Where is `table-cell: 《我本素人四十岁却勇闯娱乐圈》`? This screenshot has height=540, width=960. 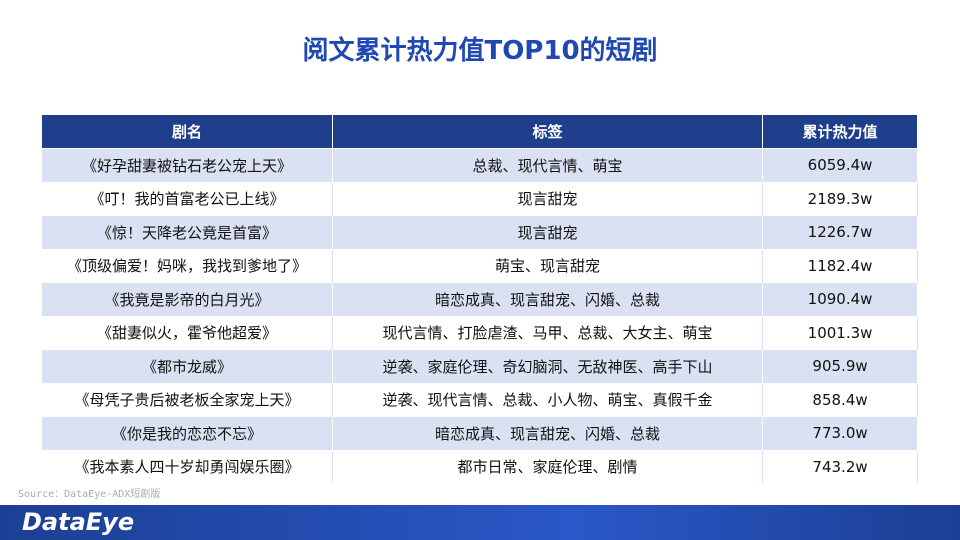
table-cell: 《我本素人四十岁却勇闯娱乐圈》 is located at coordinates (187, 466).